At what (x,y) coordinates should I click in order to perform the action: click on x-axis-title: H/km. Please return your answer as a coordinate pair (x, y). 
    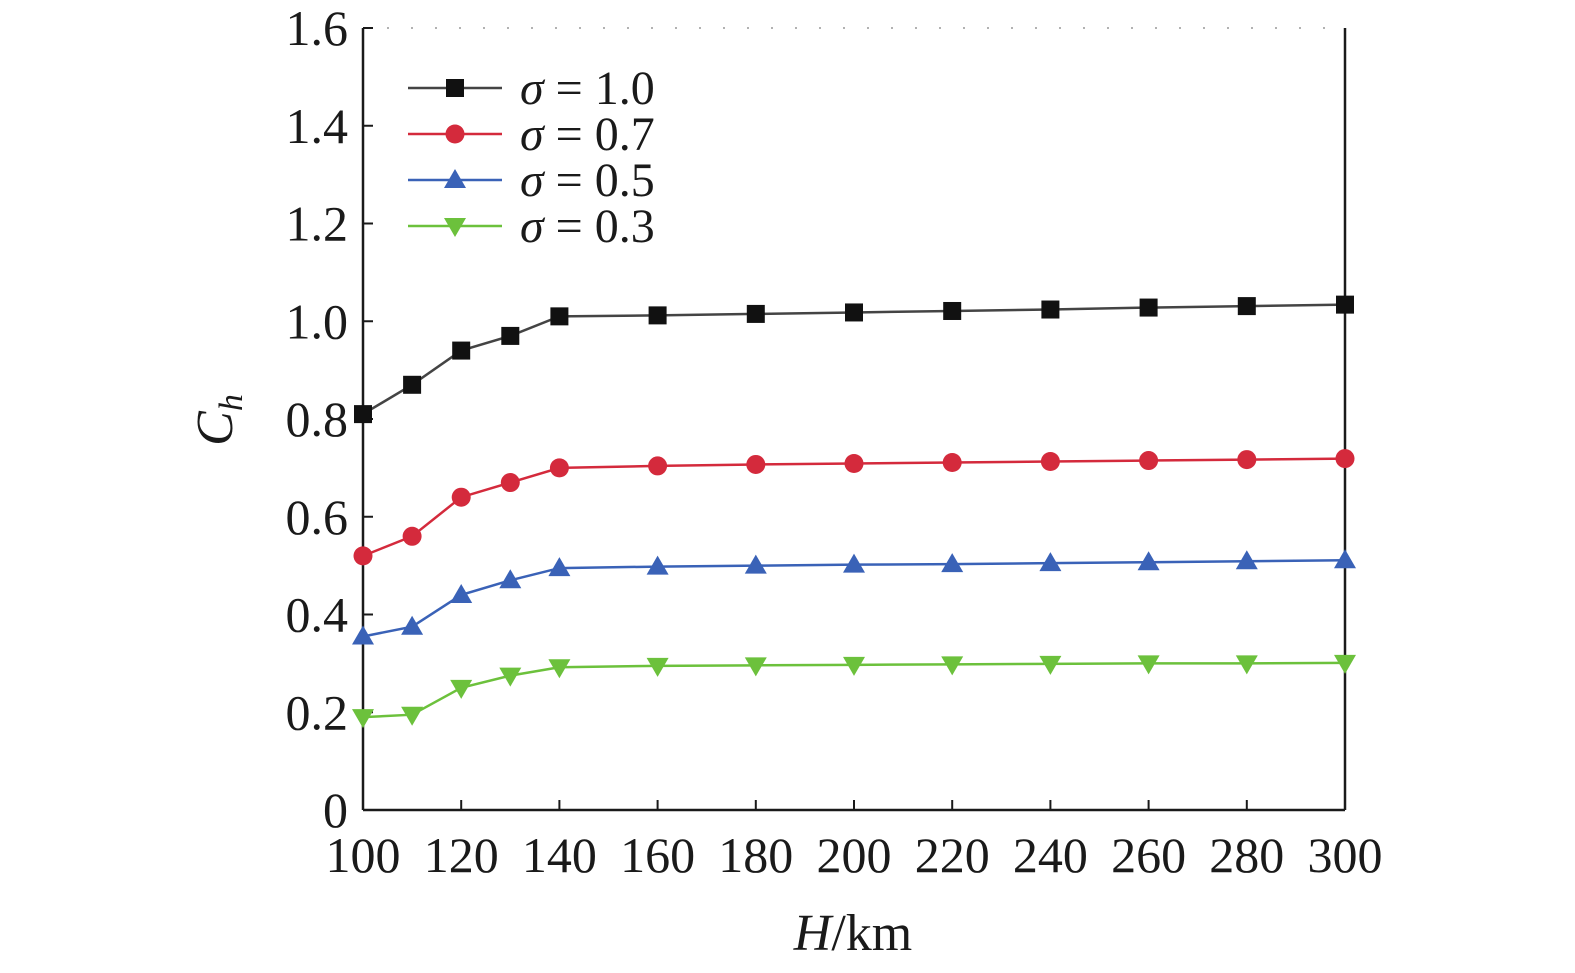
    Looking at the image, I should click on (852, 933).